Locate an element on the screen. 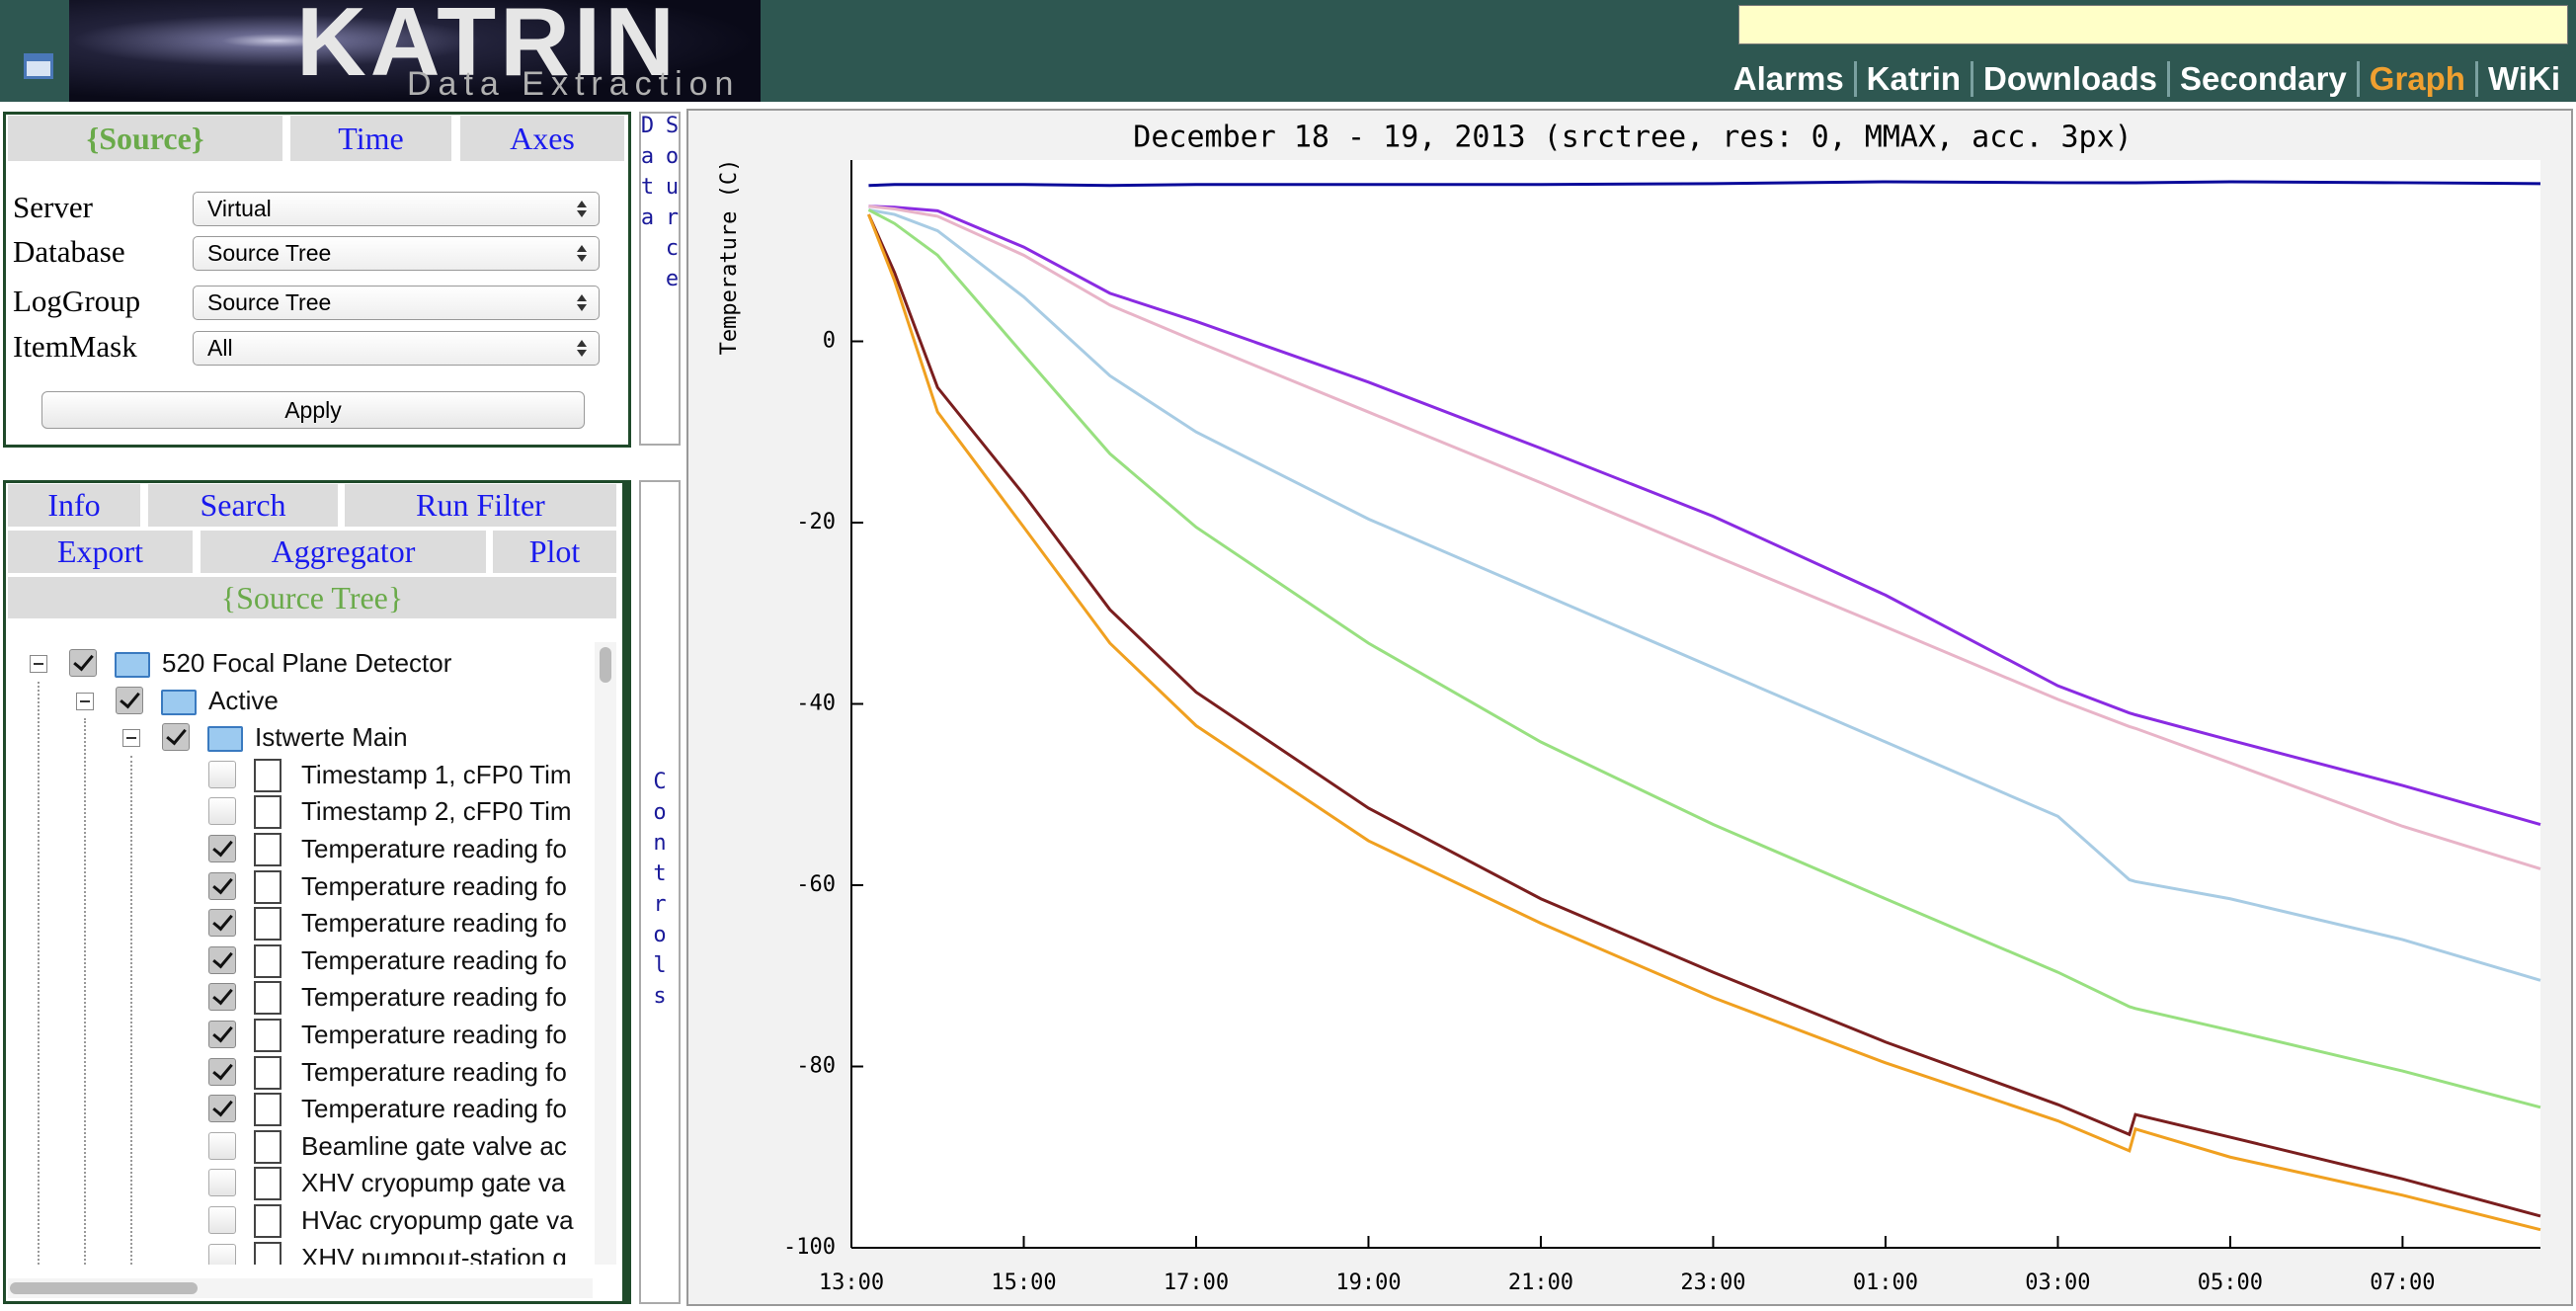 This screenshot has width=2576, height=1311. h-scroll-thumb is located at coordinates (104, 1288).